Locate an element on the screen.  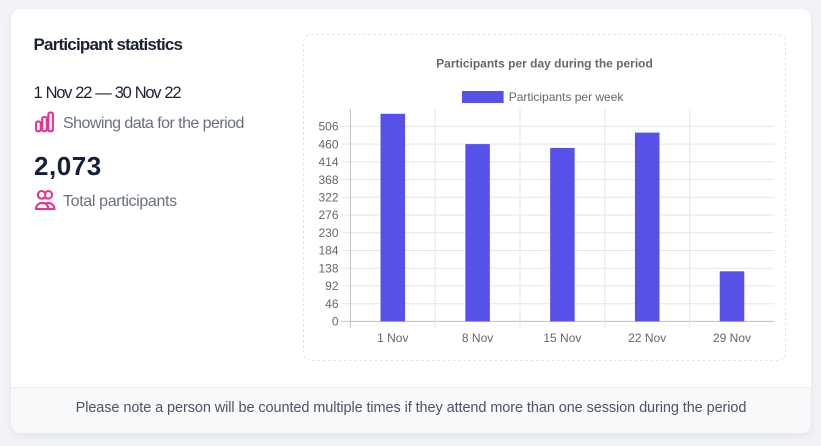
svg-text: 22 Nov is located at coordinates (647, 338).